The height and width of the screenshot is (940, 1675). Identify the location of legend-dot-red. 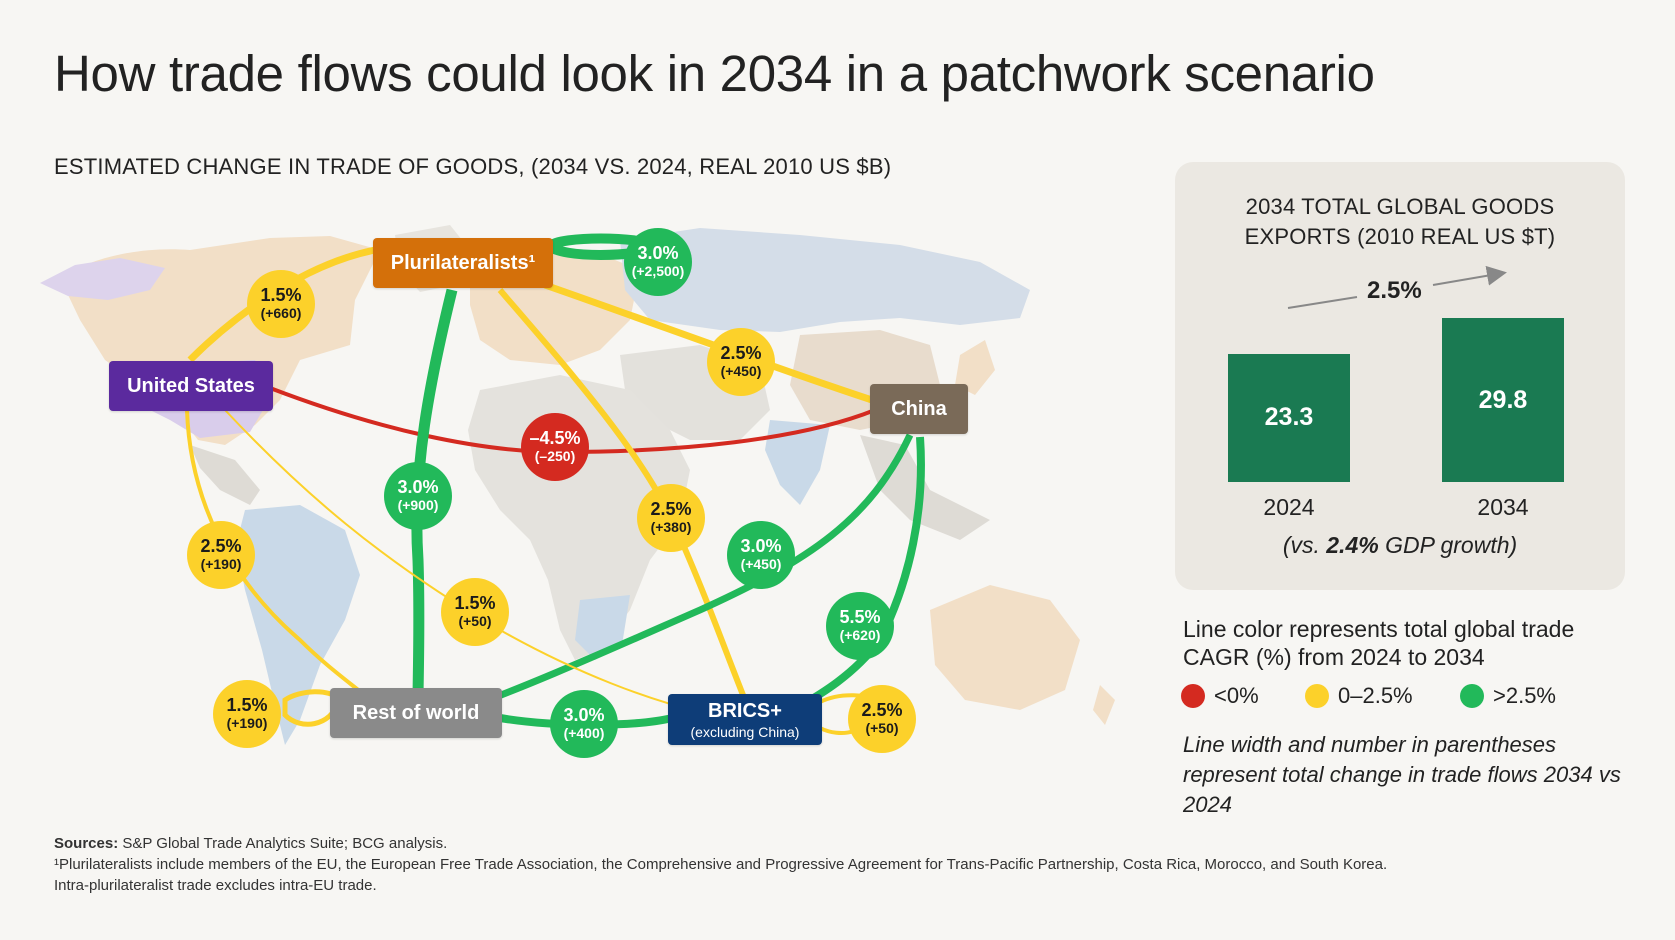
(1193, 696).